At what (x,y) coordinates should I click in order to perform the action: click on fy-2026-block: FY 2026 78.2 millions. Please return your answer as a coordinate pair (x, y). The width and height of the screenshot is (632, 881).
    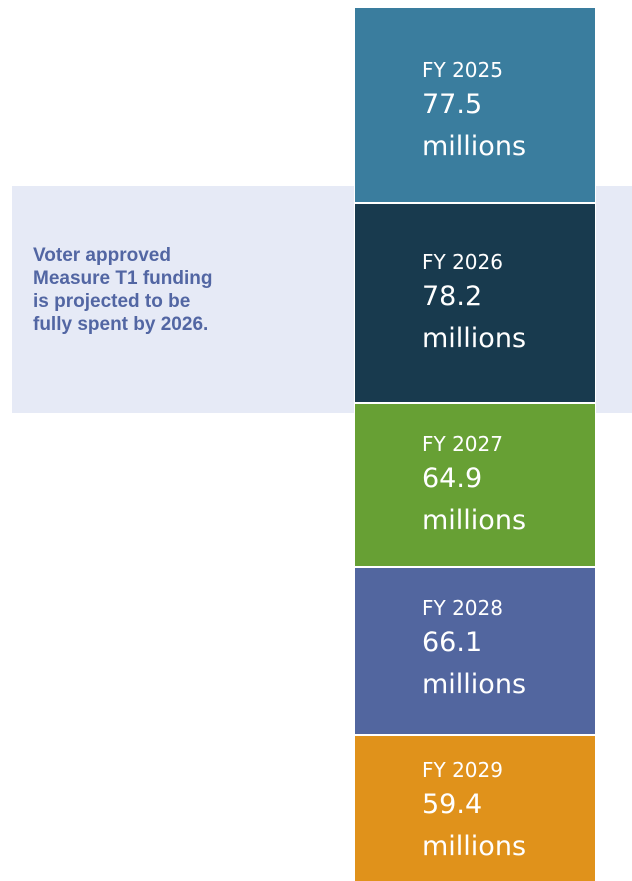
    Looking at the image, I should click on (475, 303).